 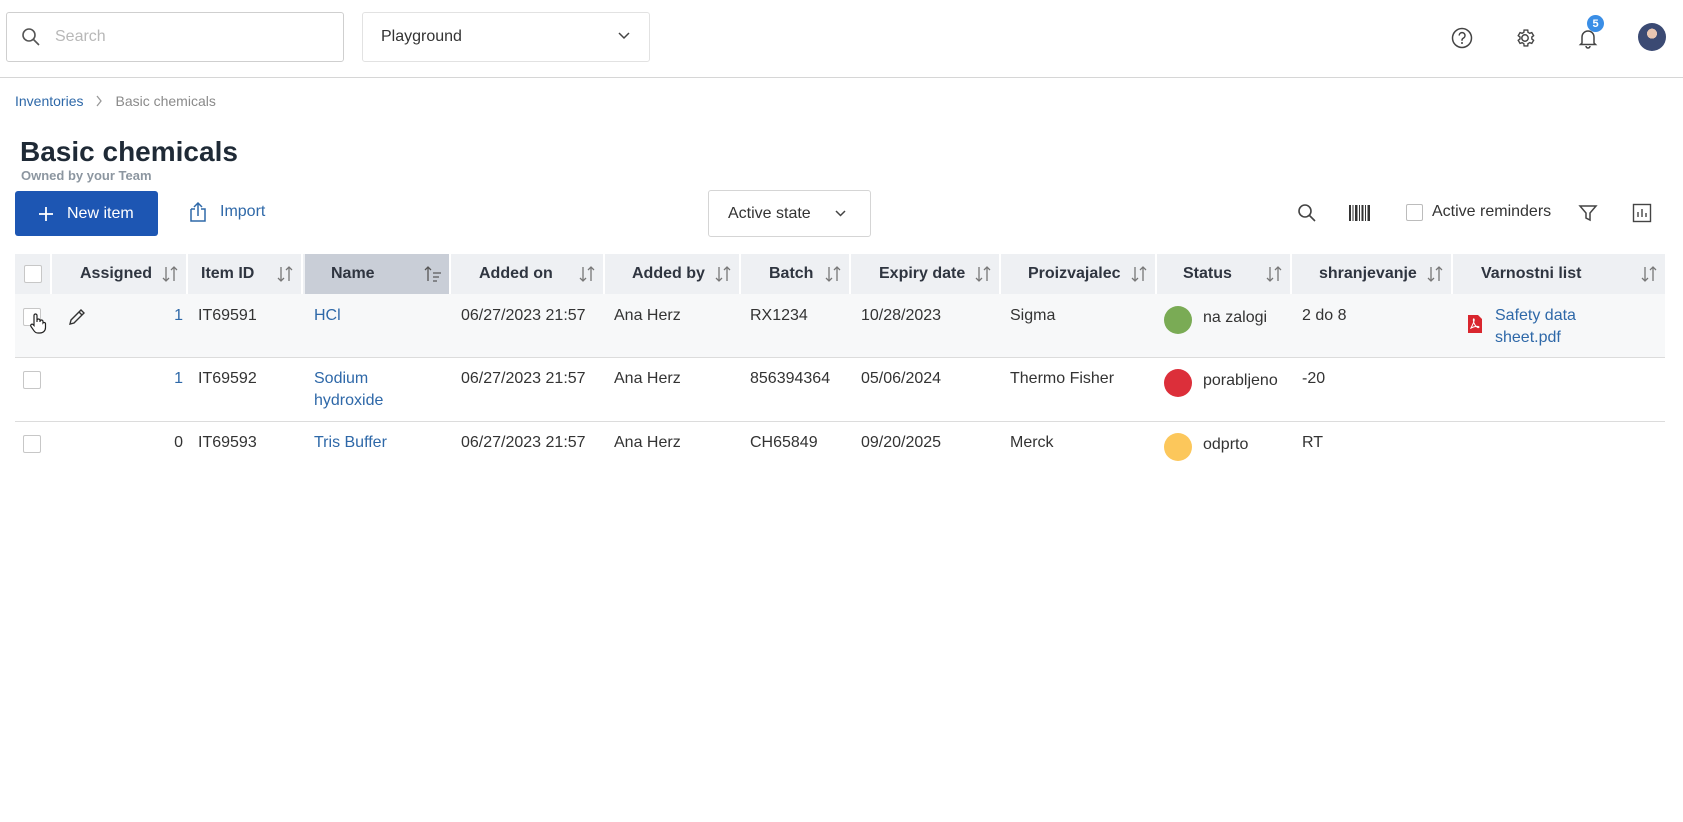 What do you see at coordinates (790, 378) in the screenshot?
I see `batch: 856394364` at bounding box center [790, 378].